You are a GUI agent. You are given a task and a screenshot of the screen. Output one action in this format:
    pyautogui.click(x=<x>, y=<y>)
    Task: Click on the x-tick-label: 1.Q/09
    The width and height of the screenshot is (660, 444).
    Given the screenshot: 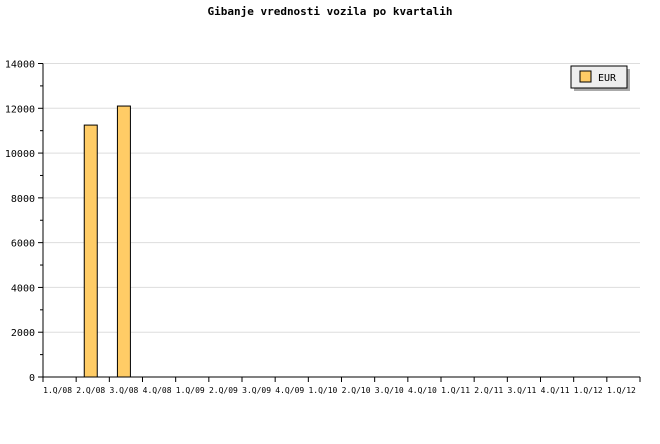 What is the action you would take?
    pyautogui.click(x=190, y=390)
    